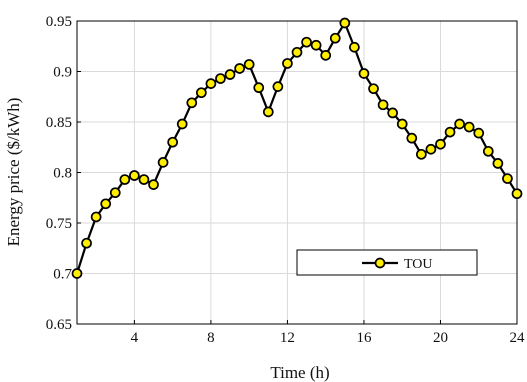  Describe the element at coordinates (59, 22) in the screenshot. I see `y-tick-label: 0.95` at that location.